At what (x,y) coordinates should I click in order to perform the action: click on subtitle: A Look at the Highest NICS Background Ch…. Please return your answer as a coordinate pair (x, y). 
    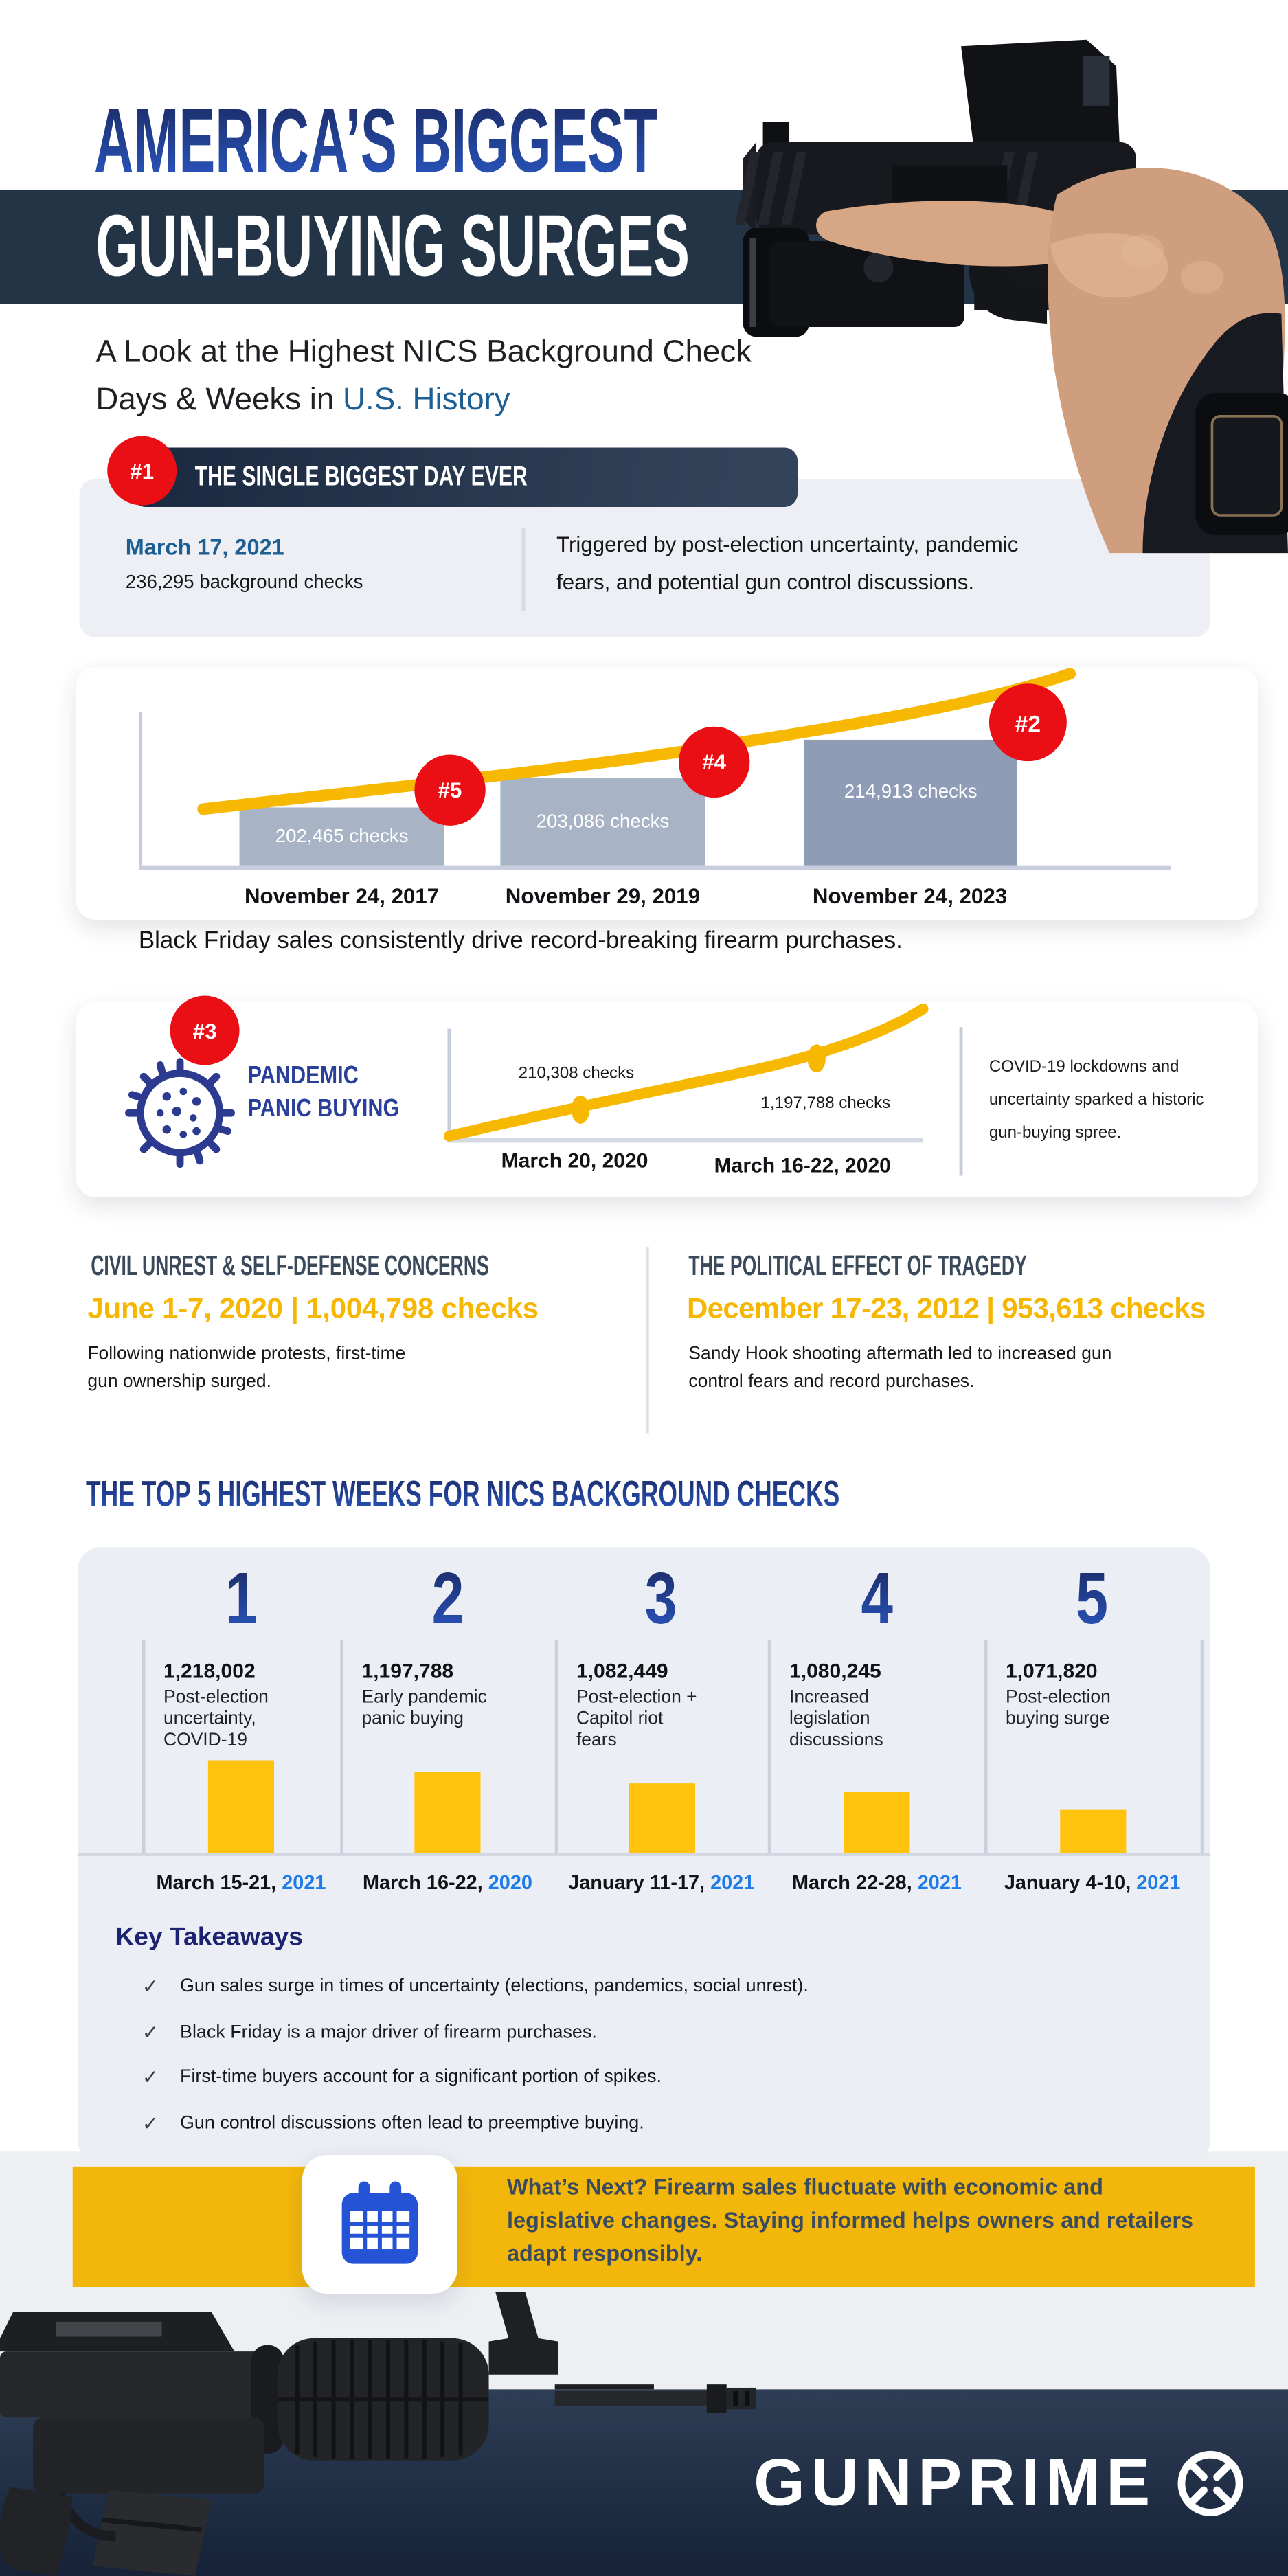
    Looking at the image, I should click on (434, 377).